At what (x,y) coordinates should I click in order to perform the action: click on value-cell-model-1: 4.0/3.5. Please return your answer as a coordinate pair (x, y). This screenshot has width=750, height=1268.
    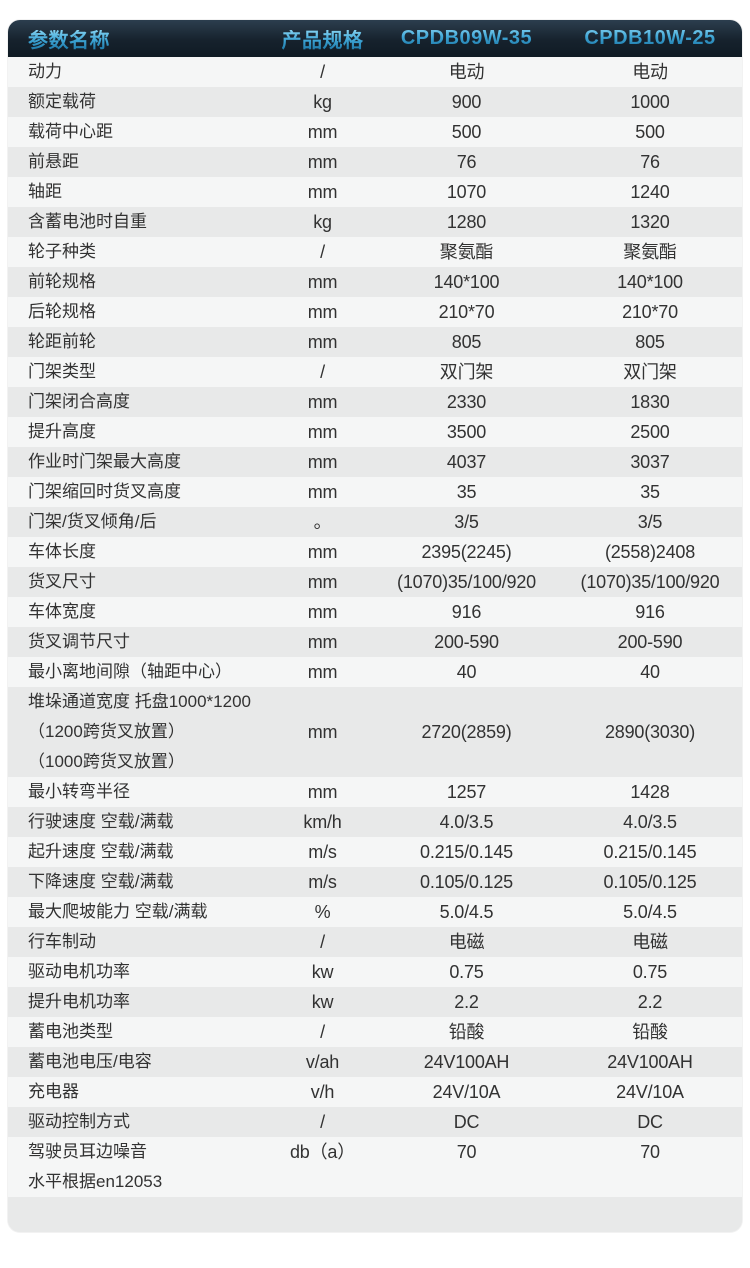
    Looking at the image, I should click on (466, 822).